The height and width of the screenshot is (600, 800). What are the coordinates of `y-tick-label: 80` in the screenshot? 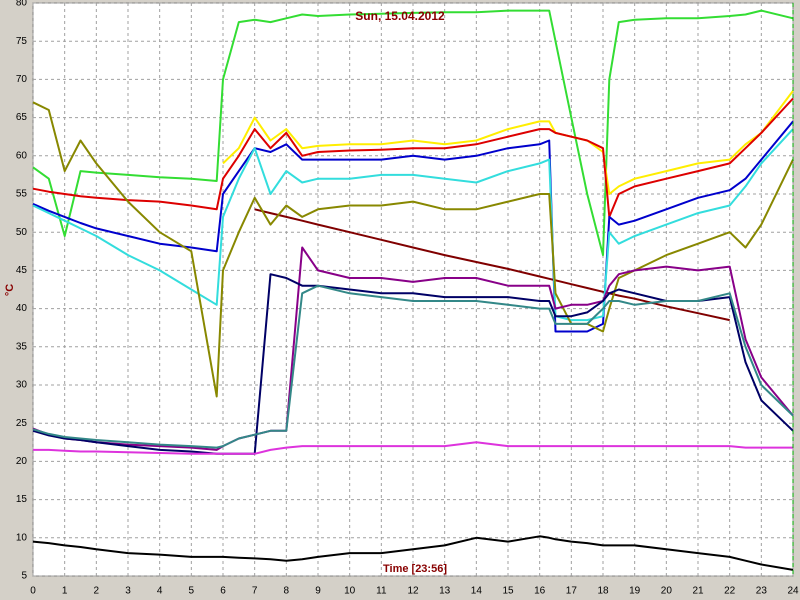 It's located at (22, 4).